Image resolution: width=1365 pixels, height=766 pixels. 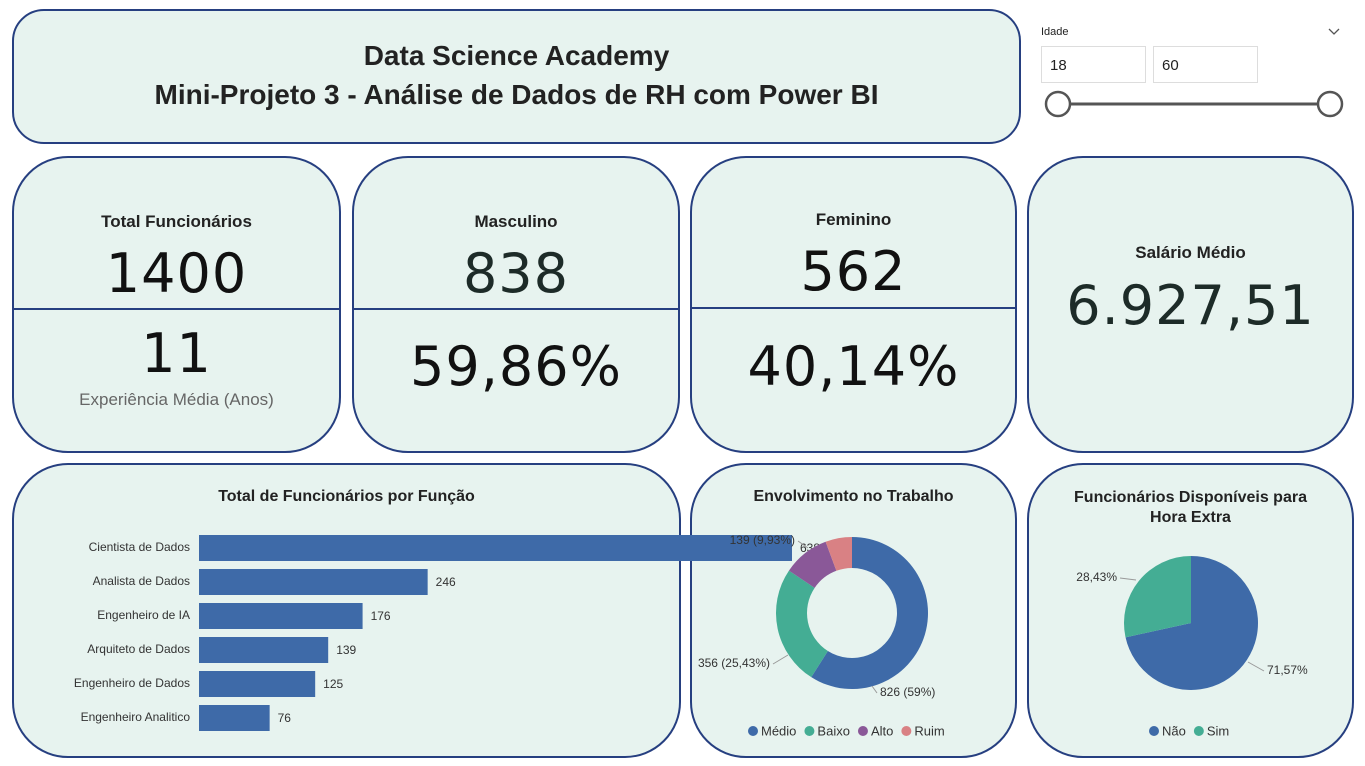 What do you see at coordinates (139, 547) in the screenshot?
I see `category-label: Cientista de Dados` at bounding box center [139, 547].